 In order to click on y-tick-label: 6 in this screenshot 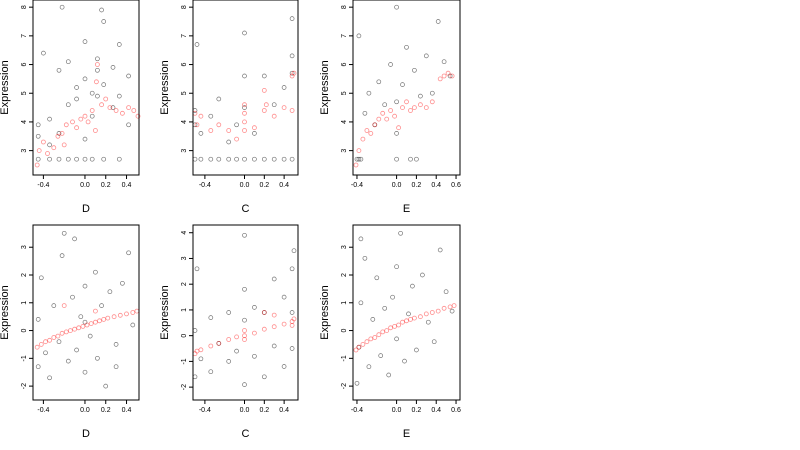, I will do `click(344, 65)`.